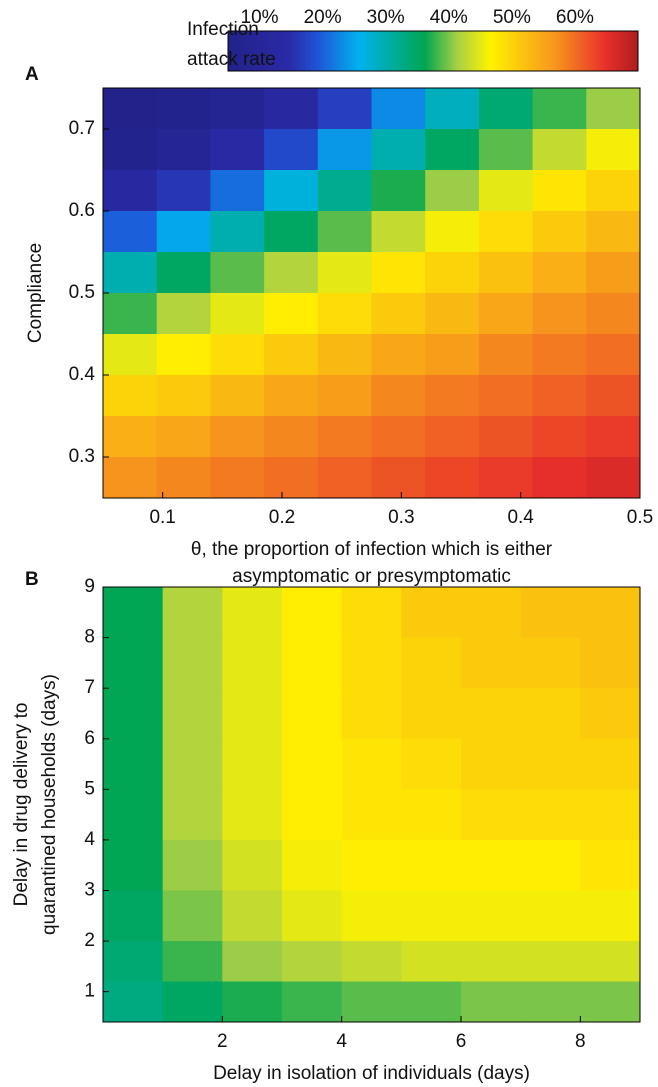  I want to click on y-axis-label: Compliance, so click(35, 293).